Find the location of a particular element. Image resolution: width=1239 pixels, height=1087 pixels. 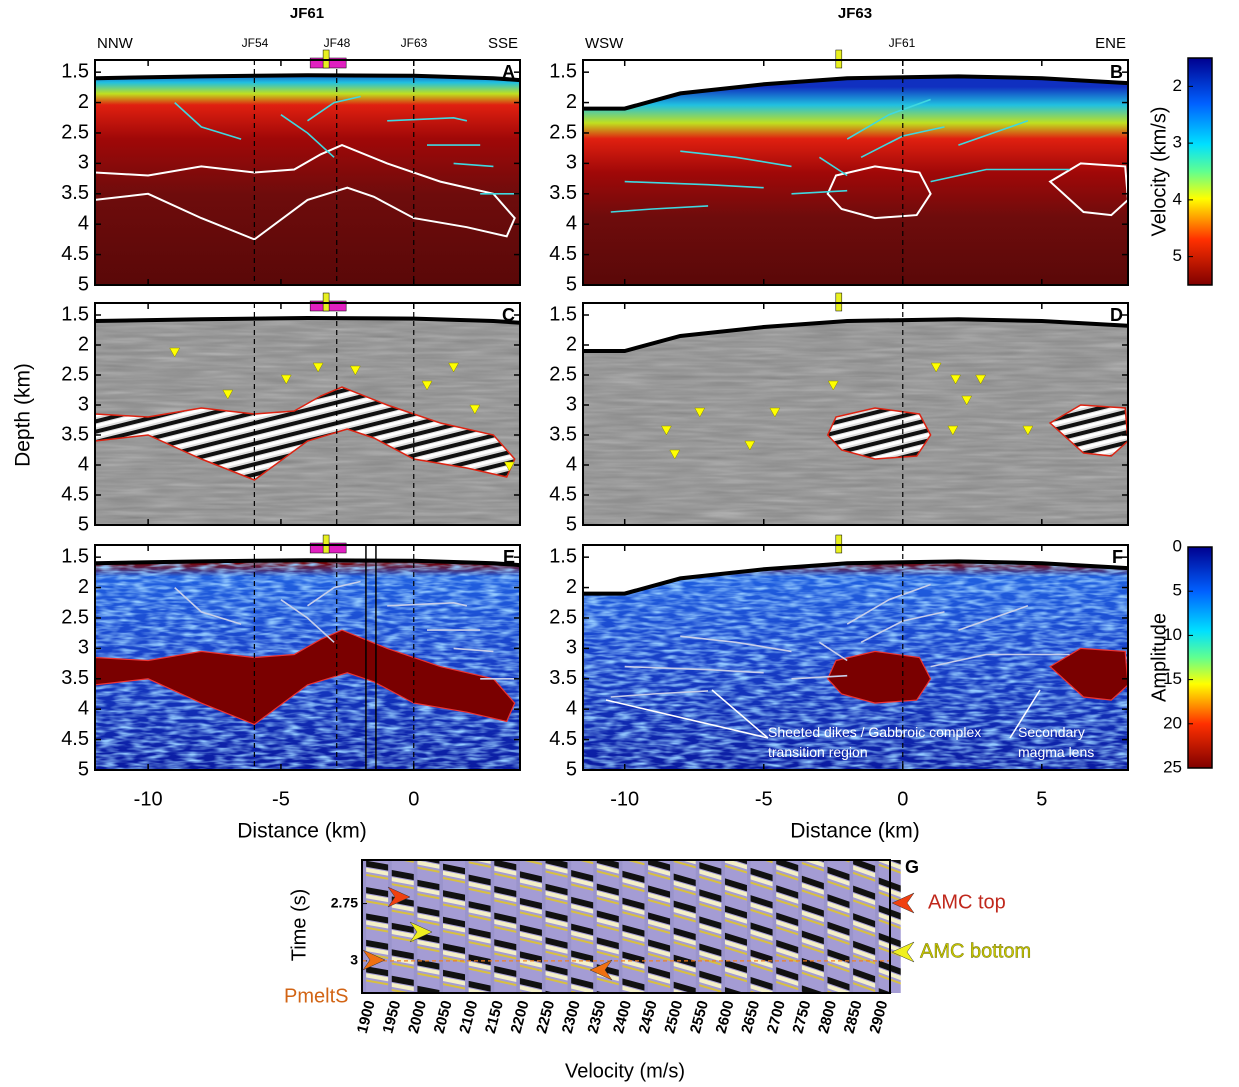

panel-letter: C is located at coordinates (508, 315).